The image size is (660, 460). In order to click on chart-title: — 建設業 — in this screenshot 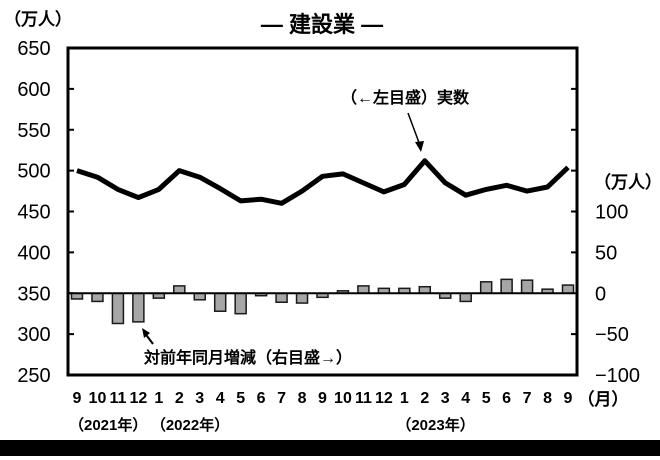, I will do `click(322, 24)`.